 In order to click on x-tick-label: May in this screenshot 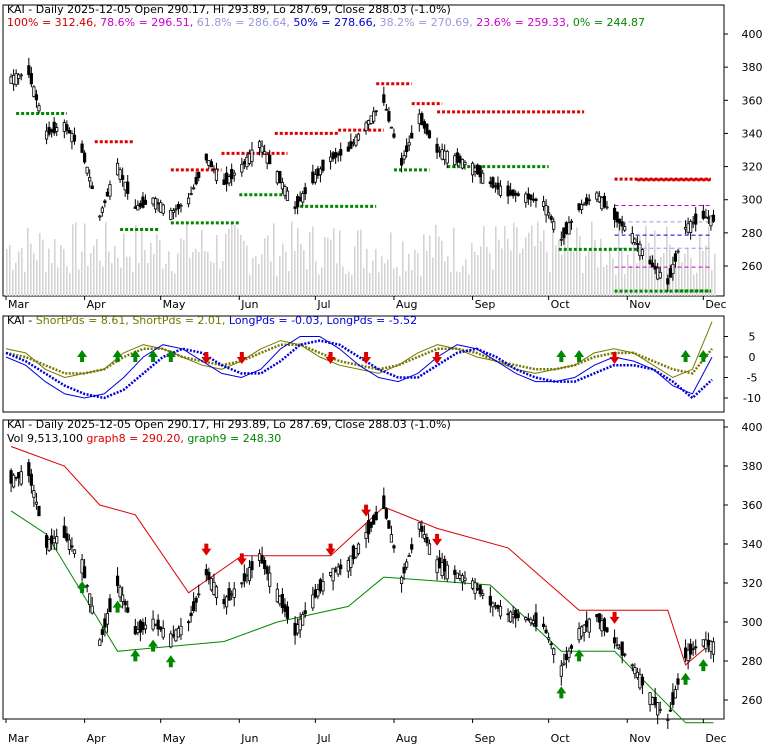, I will do `click(174, 738)`.